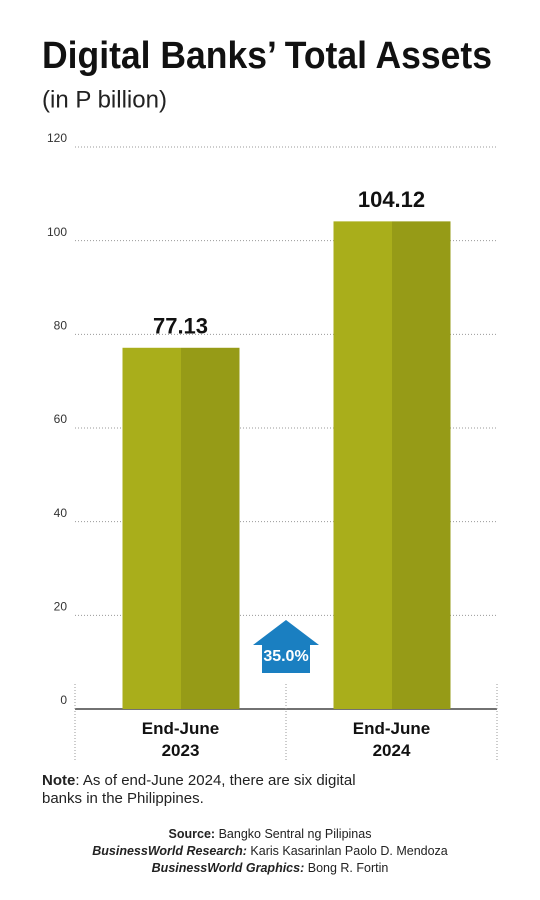 The width and height of the screenshot is (540, 900). I want to click on y-tick-label: 20, so click(61, 607).